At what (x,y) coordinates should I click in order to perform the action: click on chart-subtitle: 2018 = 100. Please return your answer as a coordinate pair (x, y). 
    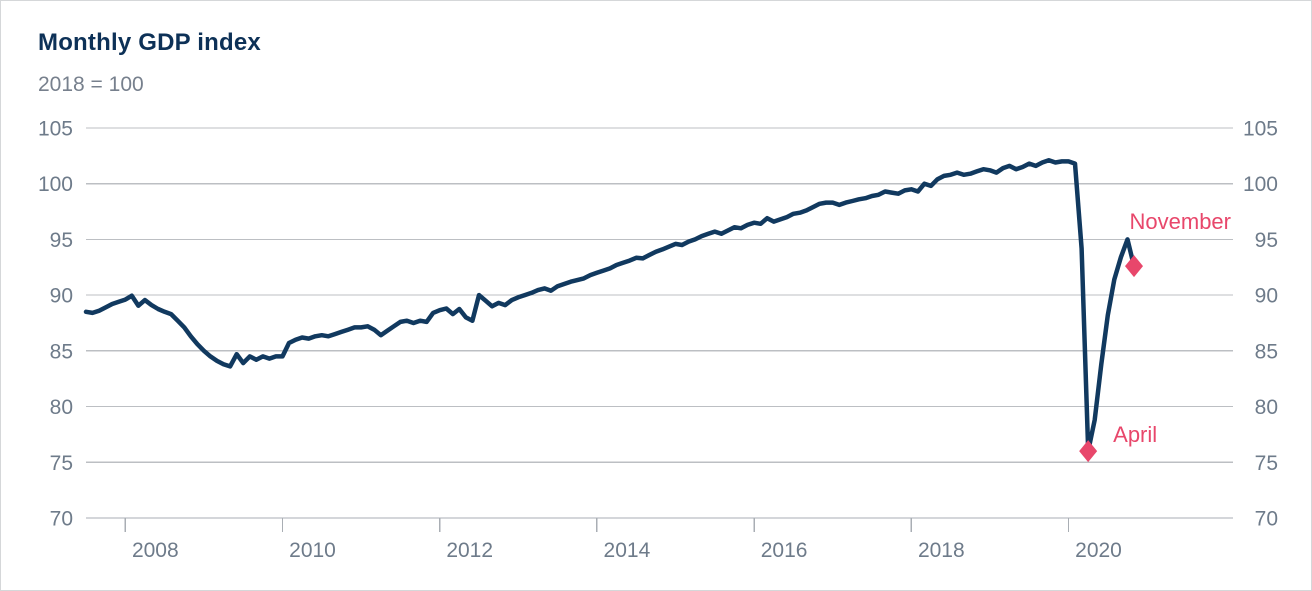
    Looking at the image, I should click on (91, 84).